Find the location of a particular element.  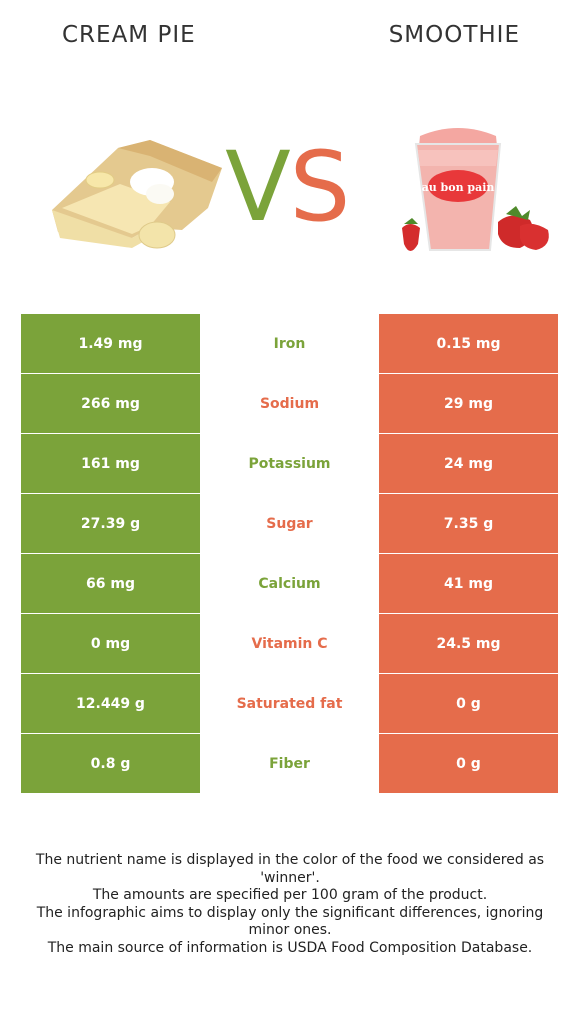

nutrient-label: Saturated fat is located at coordinates (289, 703).